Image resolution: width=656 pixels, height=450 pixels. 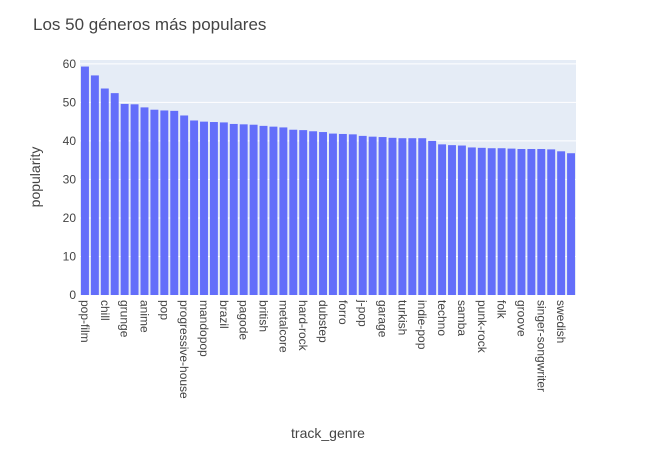 I want to click on x-tick-label: pop-film, so click(x=85, y=321).